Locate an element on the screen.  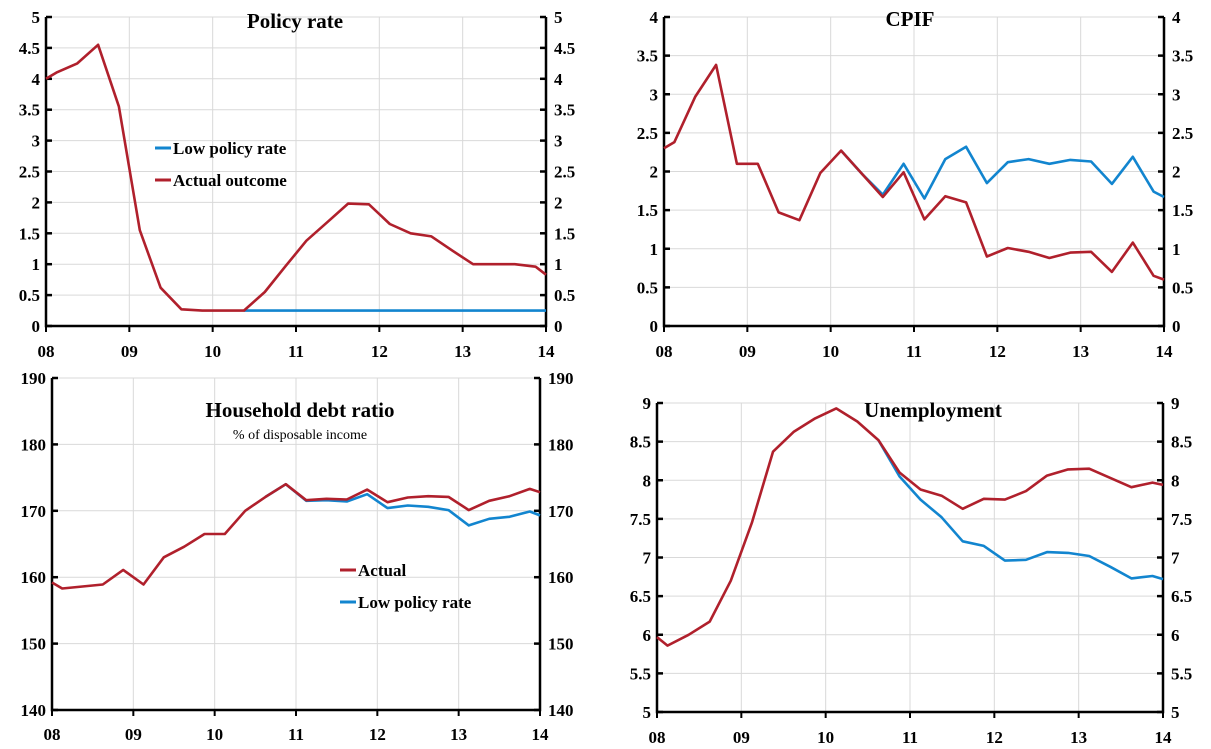
chart-title: Unemployment is located at coordinates (933, 410).